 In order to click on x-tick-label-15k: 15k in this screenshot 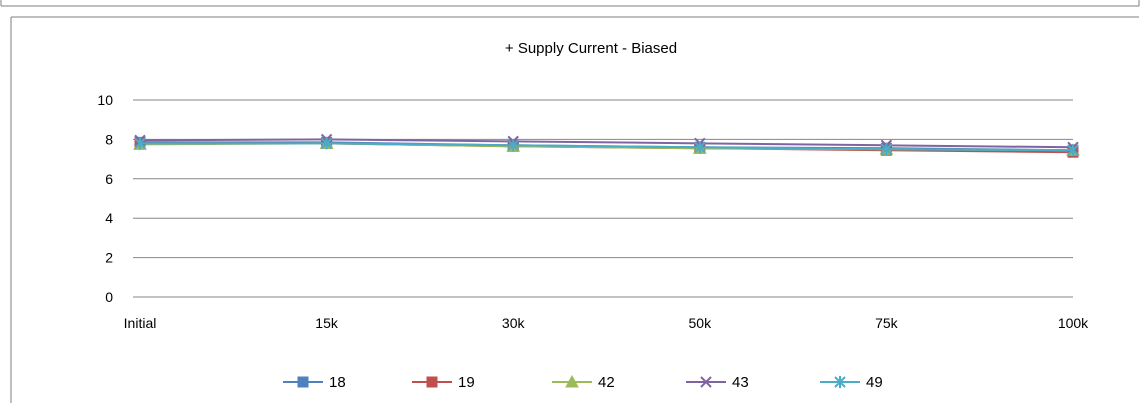, I will do `click(327, 323)`.